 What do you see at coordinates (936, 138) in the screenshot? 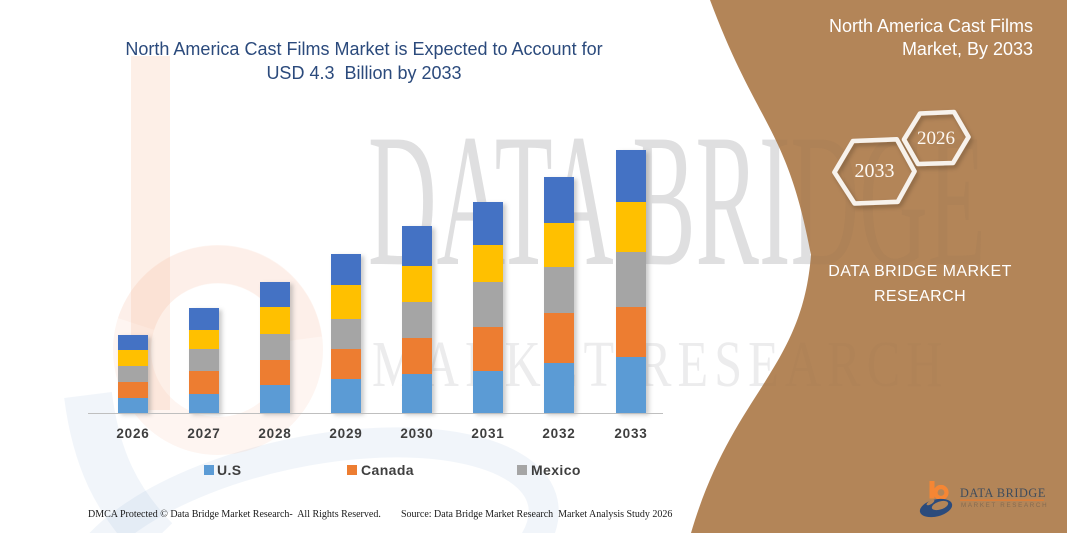
I see `svg-text: 2026` at bounding box center [936, 138].